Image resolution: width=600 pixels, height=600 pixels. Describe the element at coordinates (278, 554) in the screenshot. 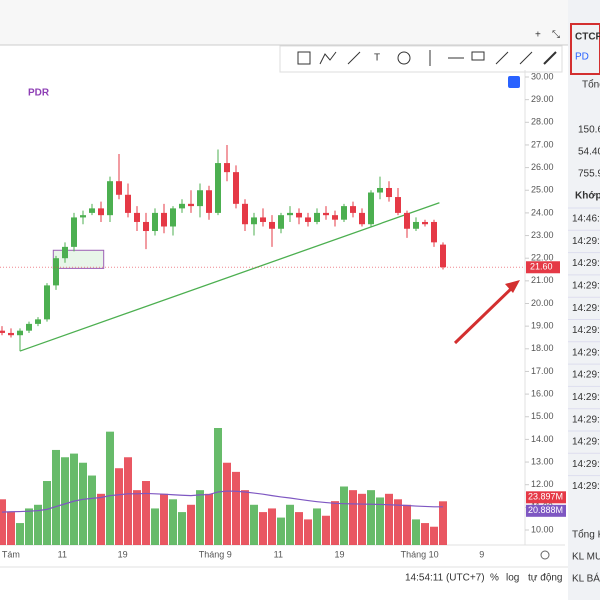

I see `x-tick-label: 11` at that location.